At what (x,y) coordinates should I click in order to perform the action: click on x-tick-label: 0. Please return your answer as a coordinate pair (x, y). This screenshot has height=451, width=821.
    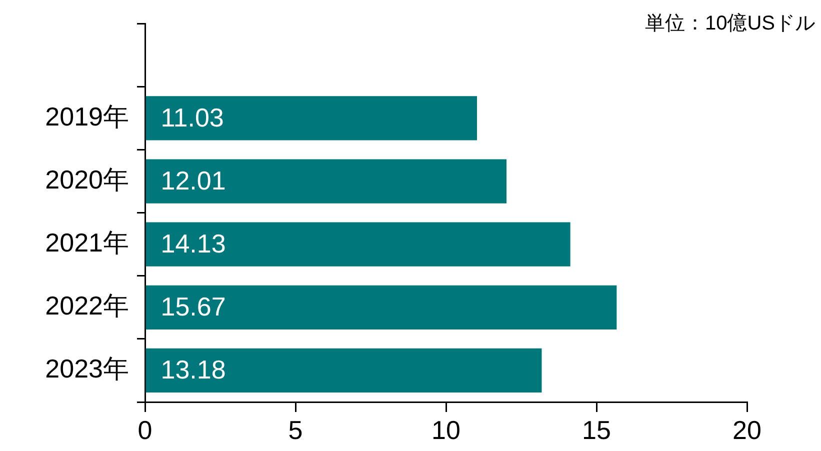
    Looking at the image, I should click on (145, 429).